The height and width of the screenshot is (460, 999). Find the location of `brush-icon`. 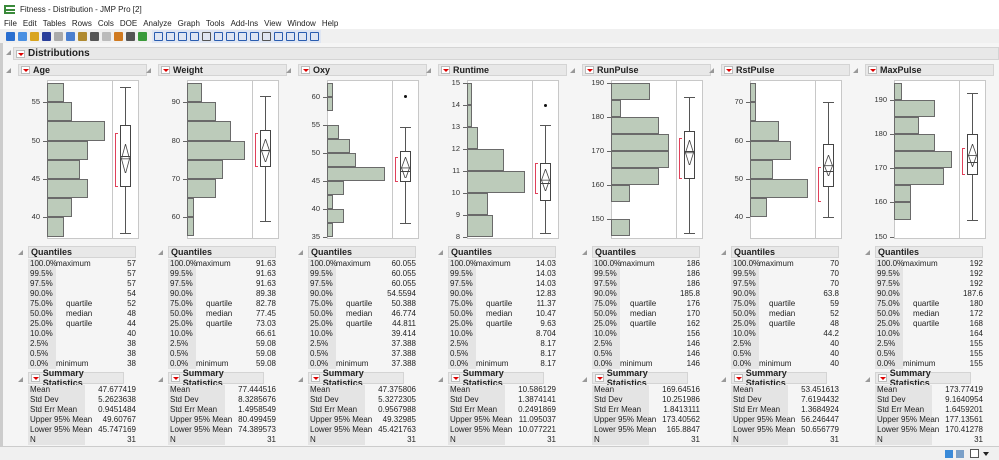

brush-icon is located at coordinates (218, 36).